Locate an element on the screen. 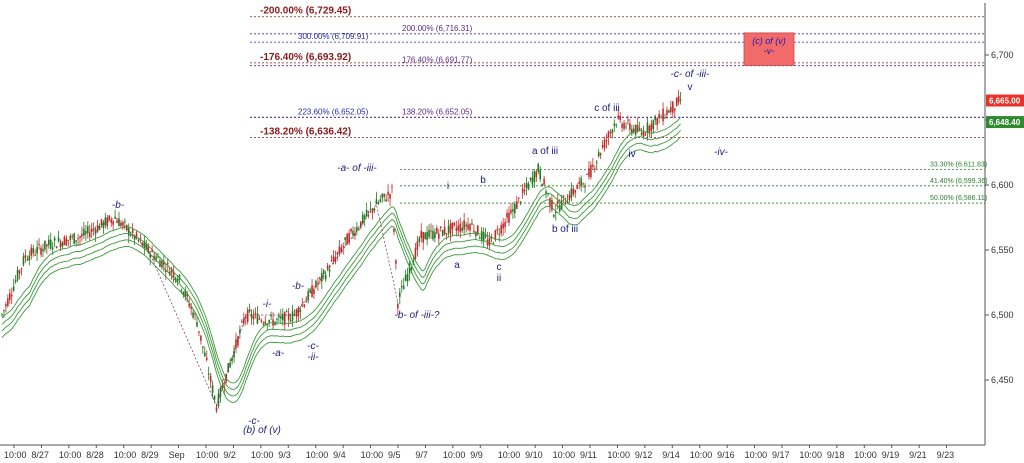  time-tick-label: 9/11 is located at coordinates (588, 455).